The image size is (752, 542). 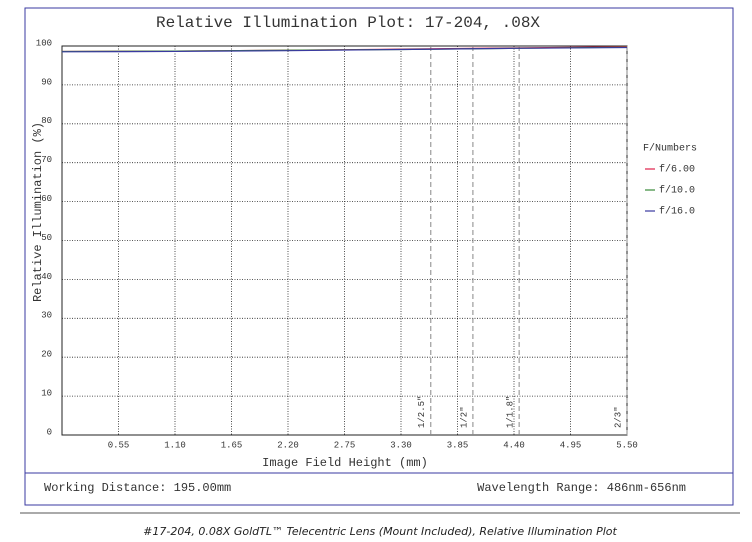 What do you see at coordinates (46, 160) in the screenshot?
I see `y-tick-label: 70` at bounding box center [46, 160].